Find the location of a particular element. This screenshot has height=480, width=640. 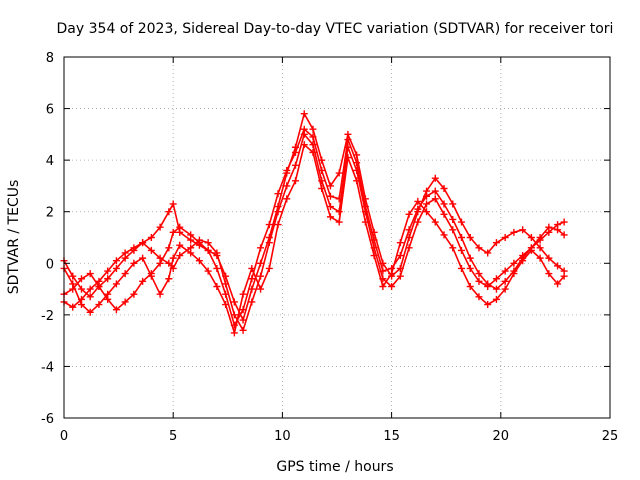

x-tick-label: 10 is located at coordinates (282, 436).